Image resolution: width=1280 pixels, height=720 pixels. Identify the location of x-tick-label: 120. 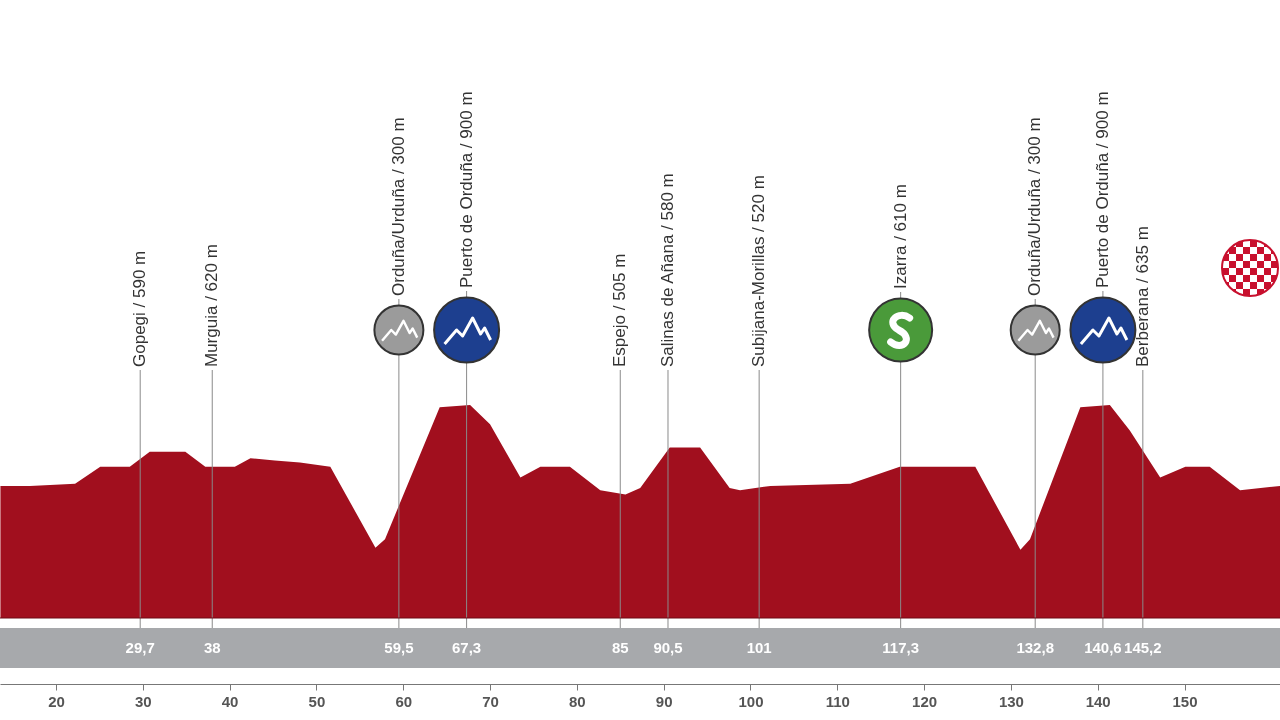
(925, 701).